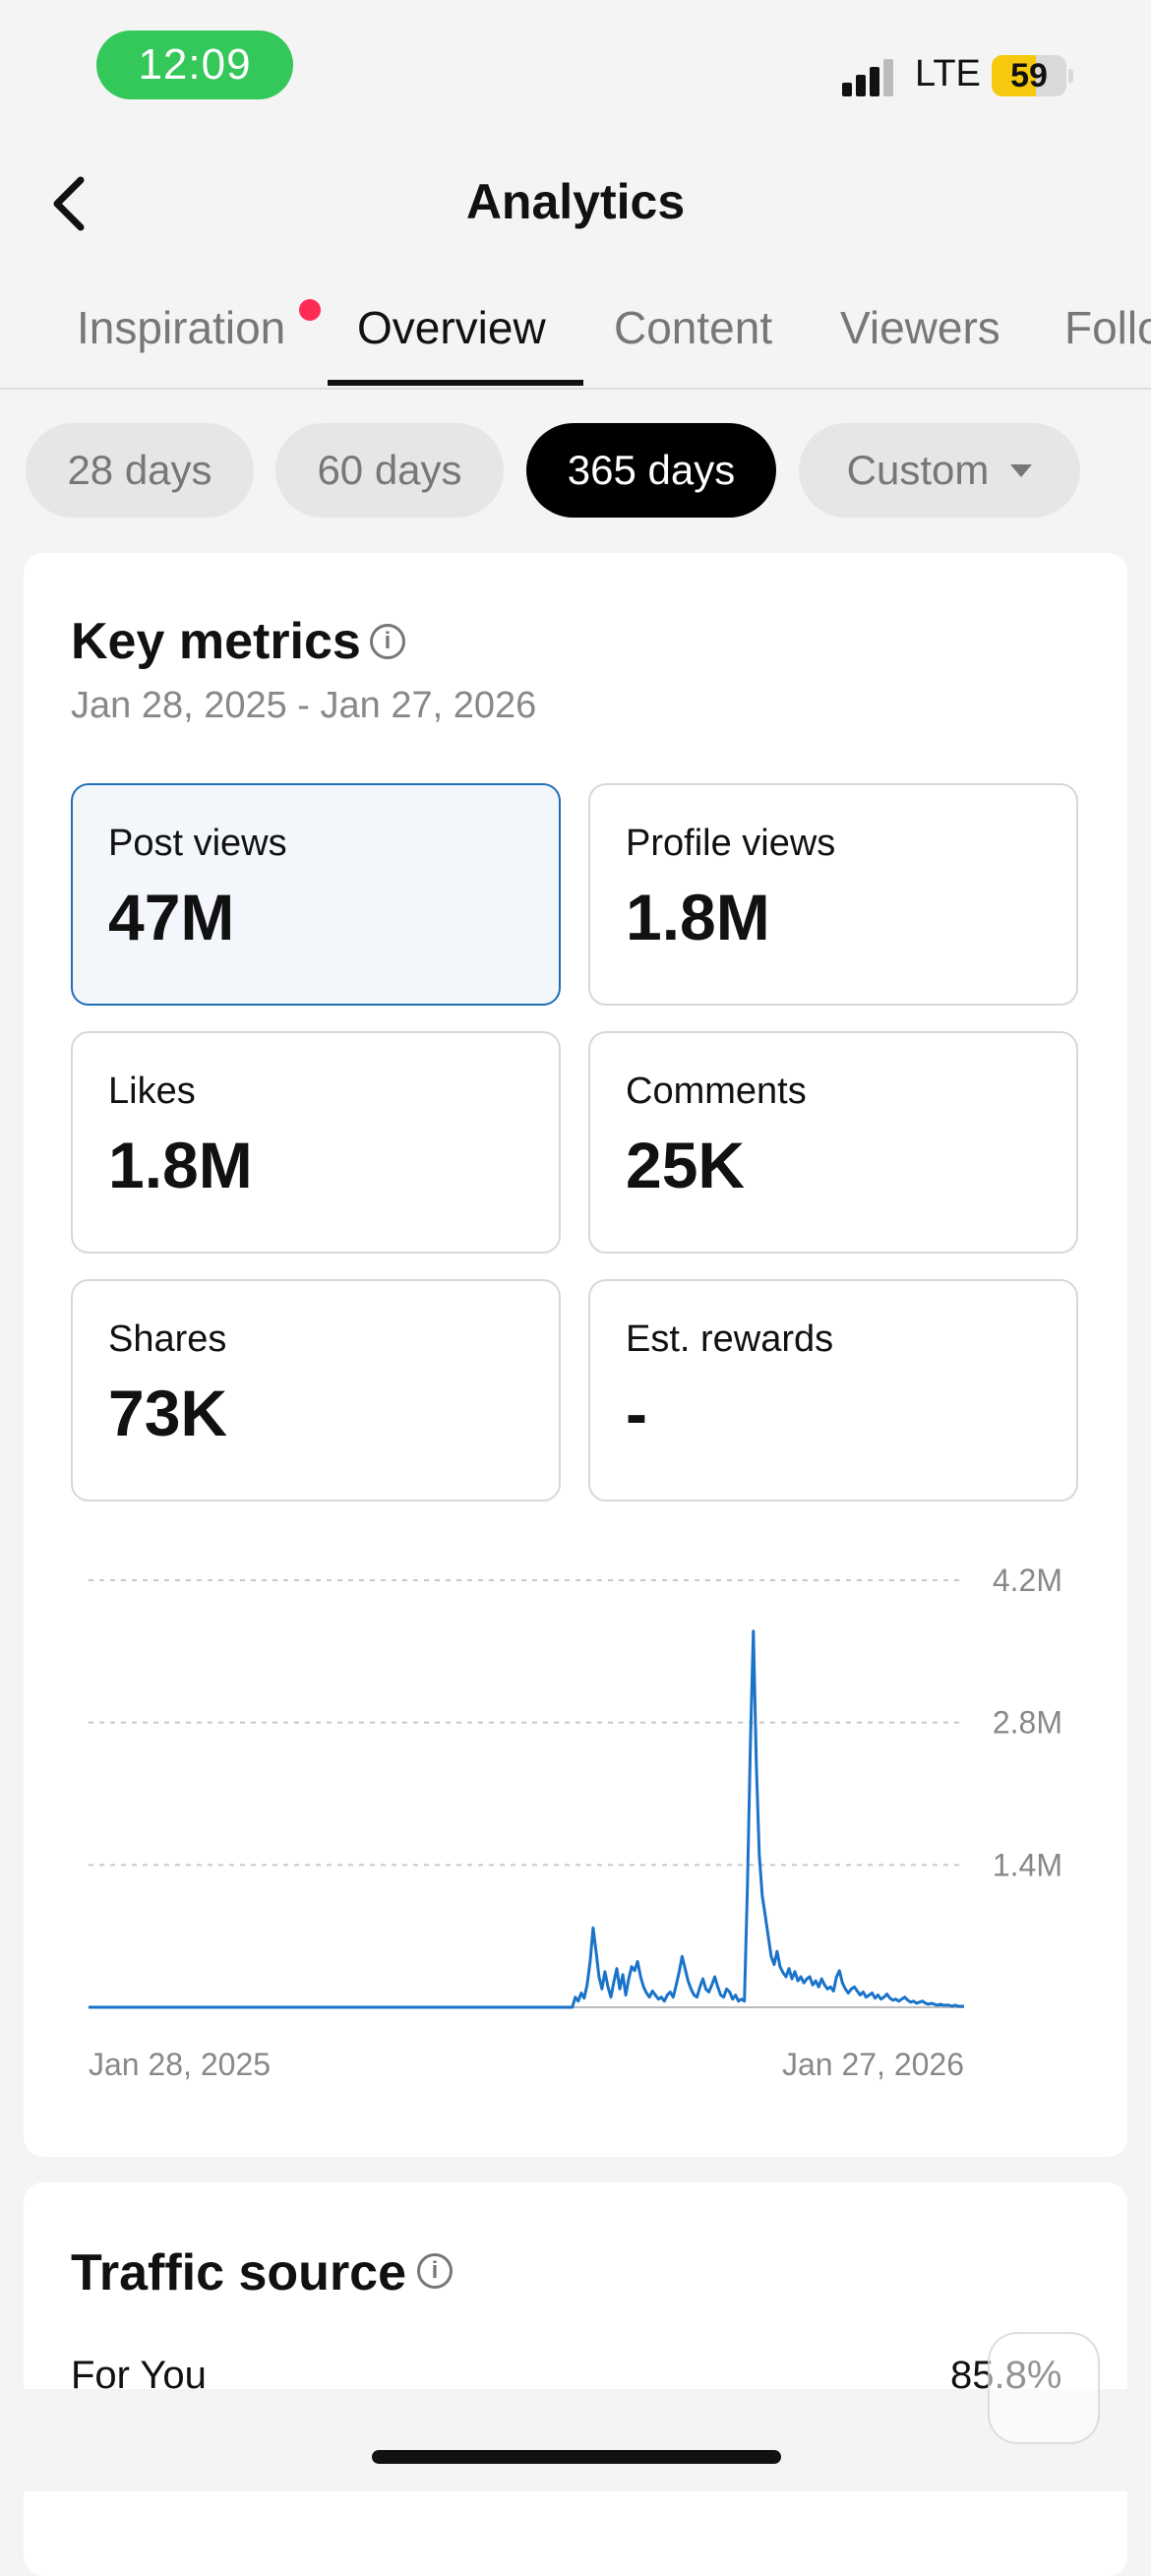 This screenshot has width=1151, height=2576. What do you see at coordinates (171, 917) in the screenshot?
I see `metric-value: 47M` at bounding box center [171, 917].